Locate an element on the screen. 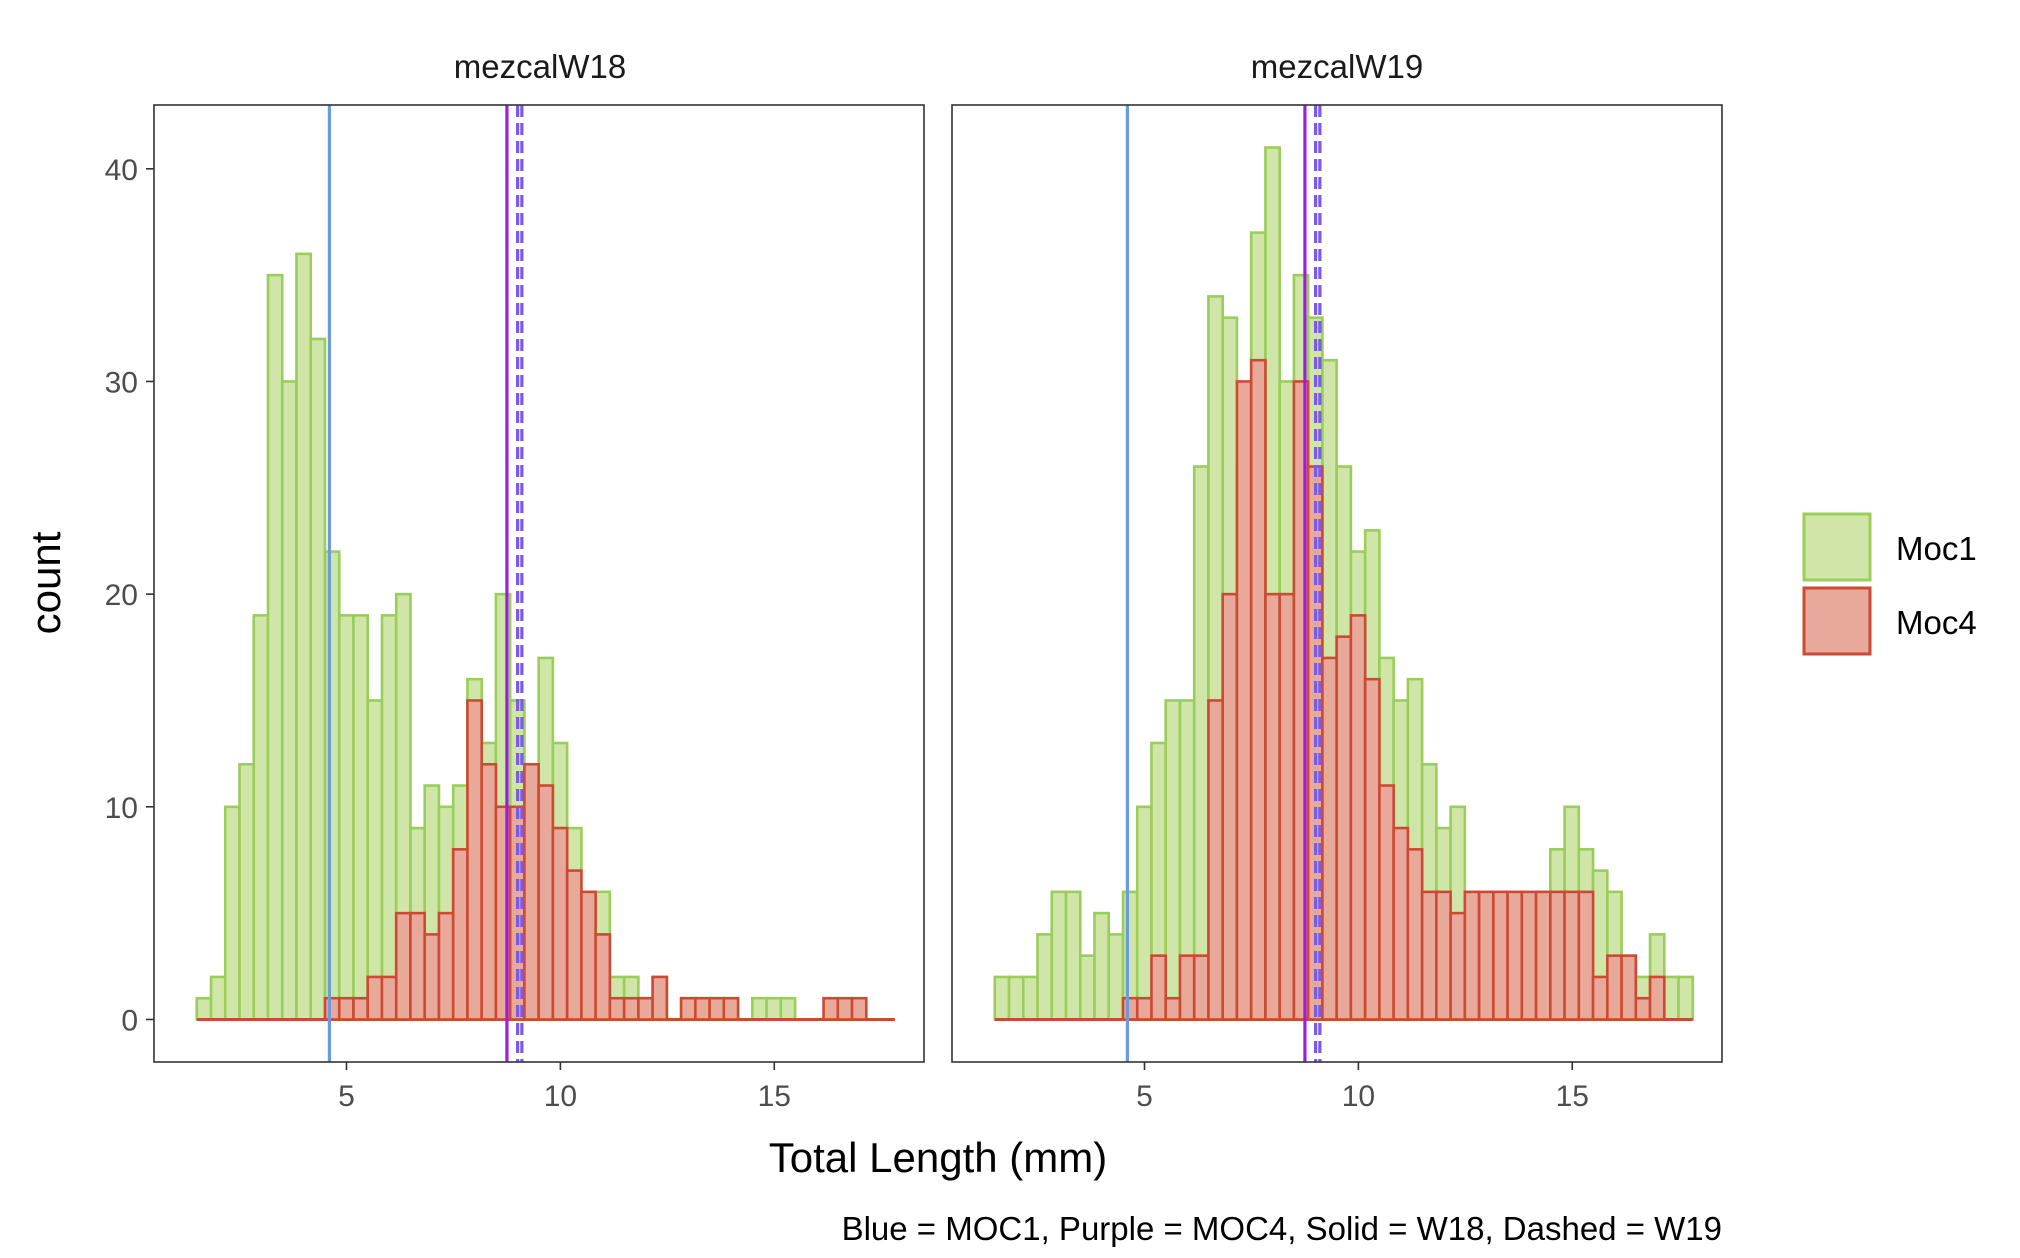 Image resolution: width=2020 pixels, height=1258 pixels. legend-key-moc1 is located at coordinates (1837, 547).